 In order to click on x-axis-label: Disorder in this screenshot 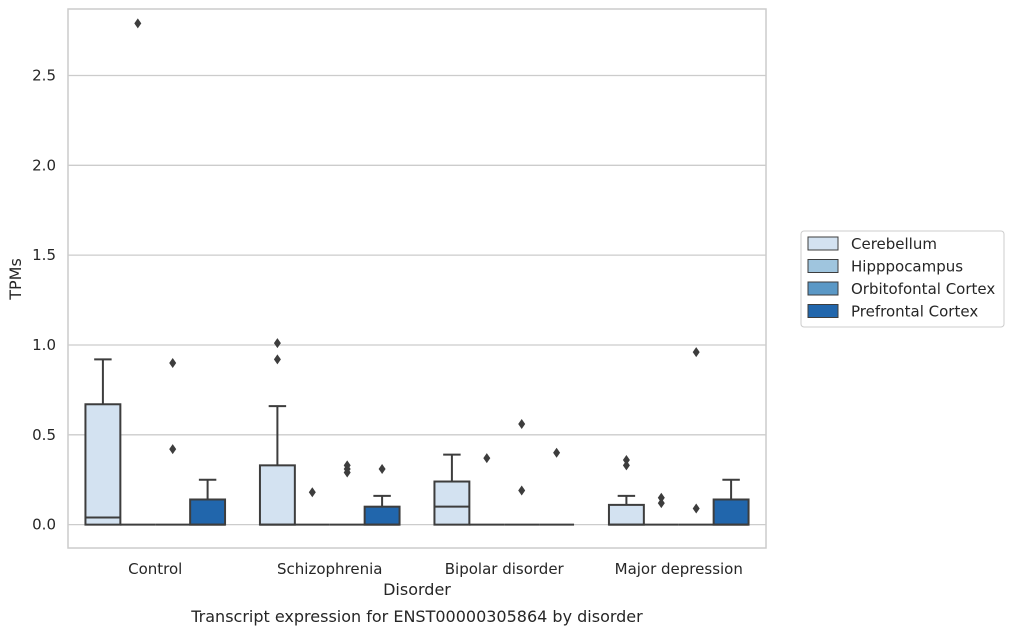, I will do `click(417, 589)`.